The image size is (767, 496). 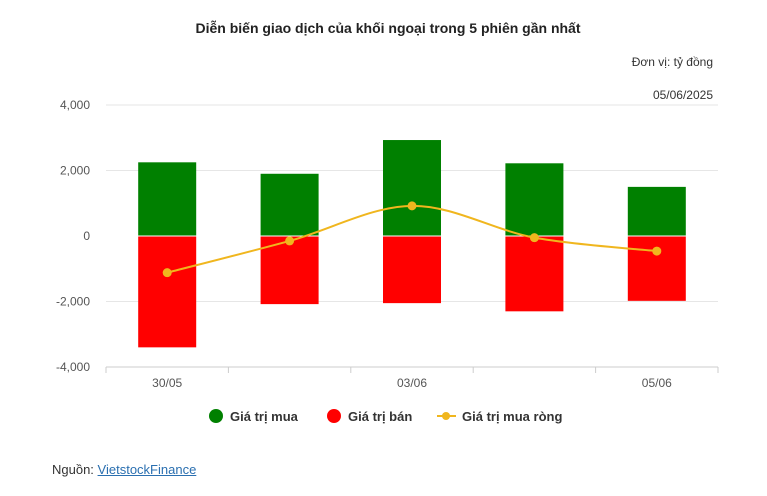 I want to click on x-tick-label: 03/06, so click(x=412, y=383).